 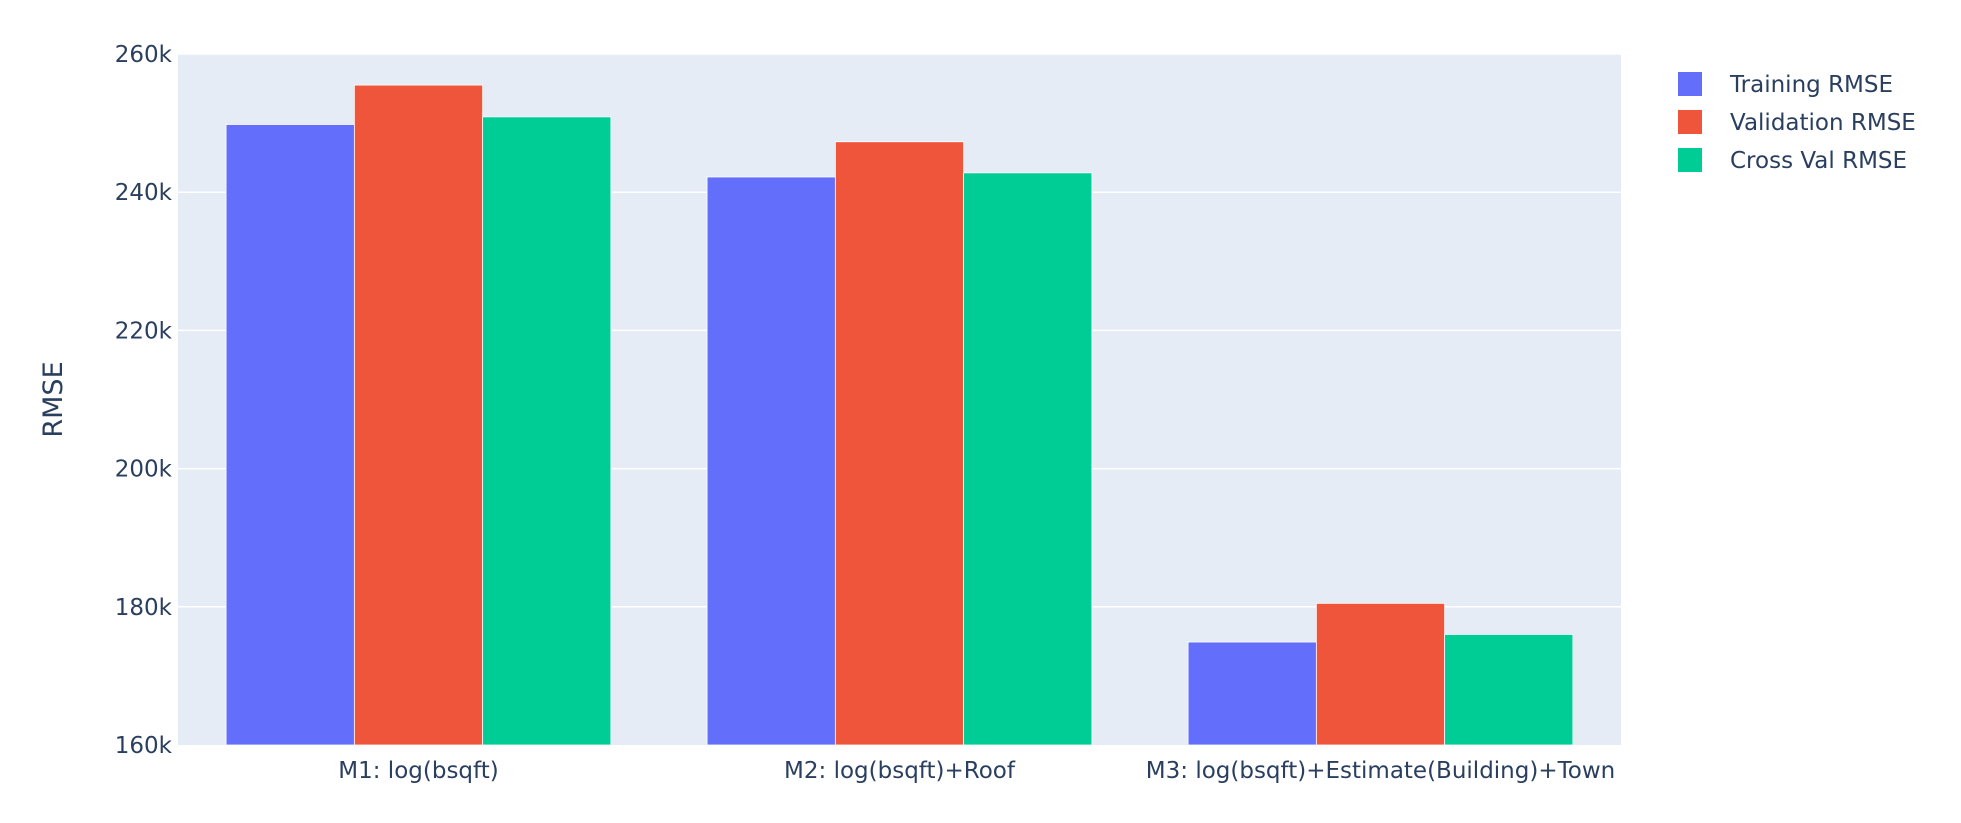 What do you see at coordinates (1811, 85) in the screenshot?
I see `legend-label: Training RMSE` at bounding box center [1811, 85].